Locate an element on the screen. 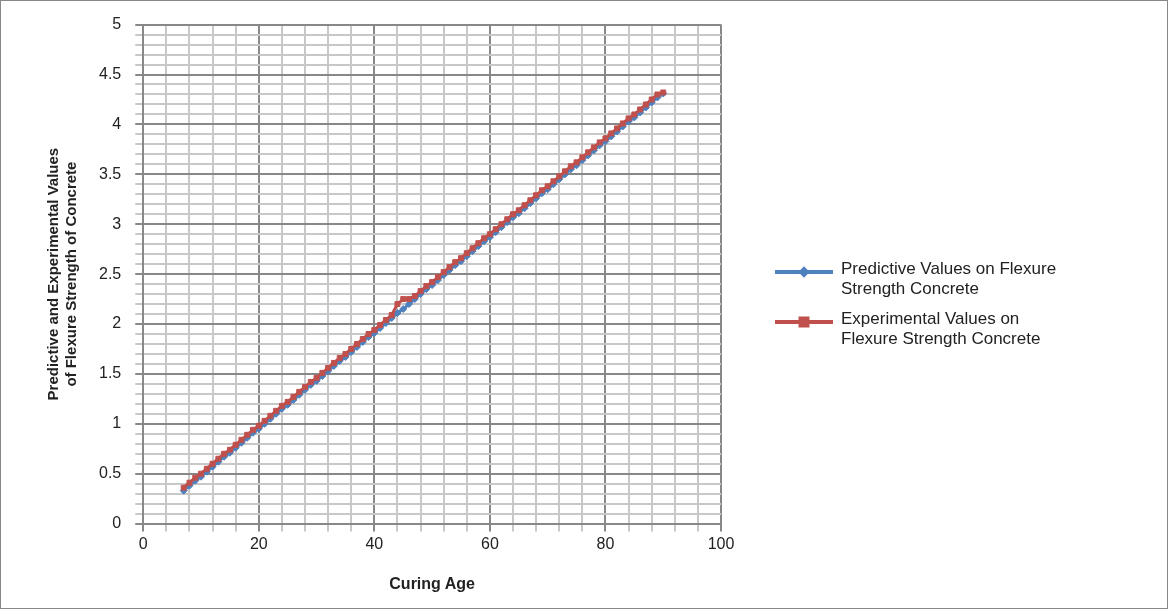 This screenshot has width=1168, height=609. x-tick-label: 60 is located at coordinates (490, 543).